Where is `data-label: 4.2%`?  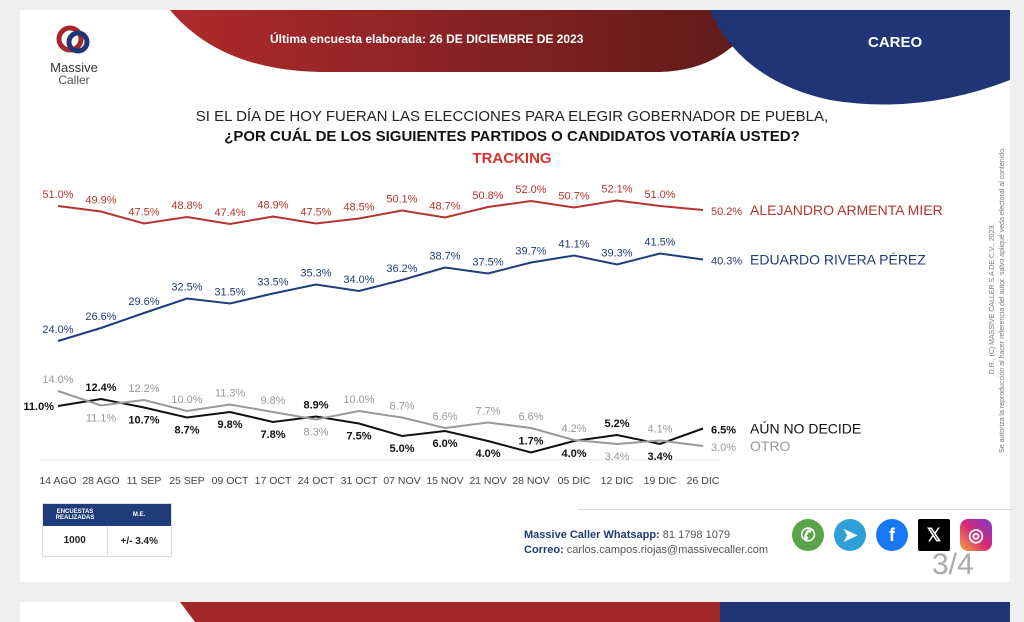 data-label: 4.2% is located at coordinates (573, 429).